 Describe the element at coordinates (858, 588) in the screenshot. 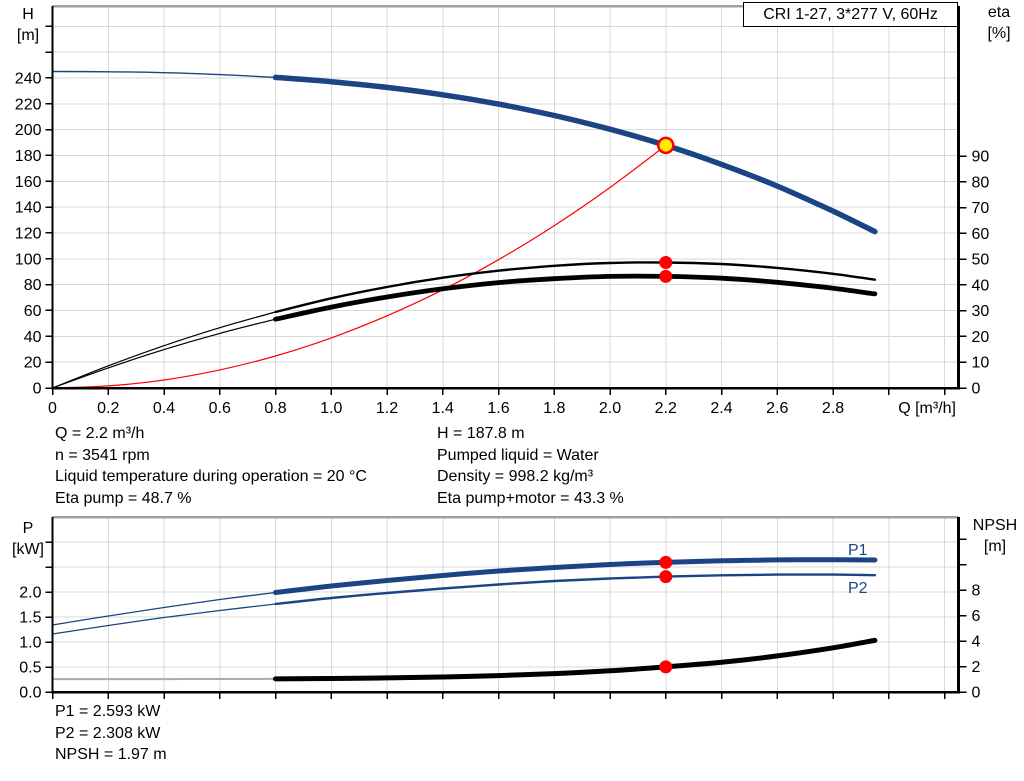

I see `curve-label-p2: P2` at that location.